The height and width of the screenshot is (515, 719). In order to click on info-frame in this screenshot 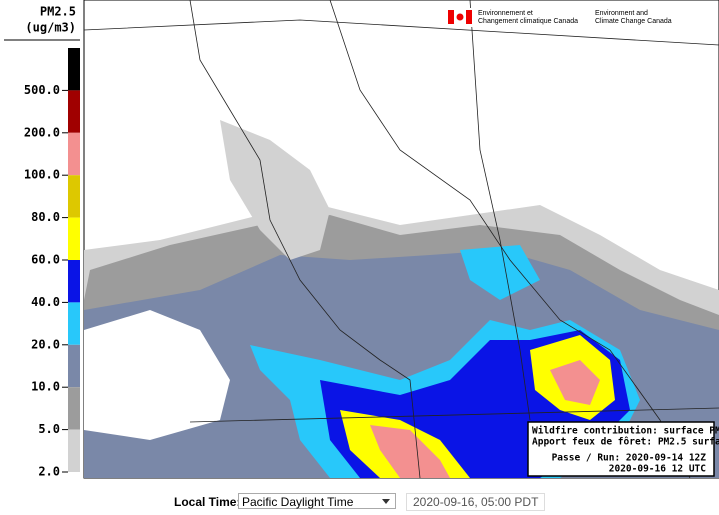, I will do `click(621, 449)`.